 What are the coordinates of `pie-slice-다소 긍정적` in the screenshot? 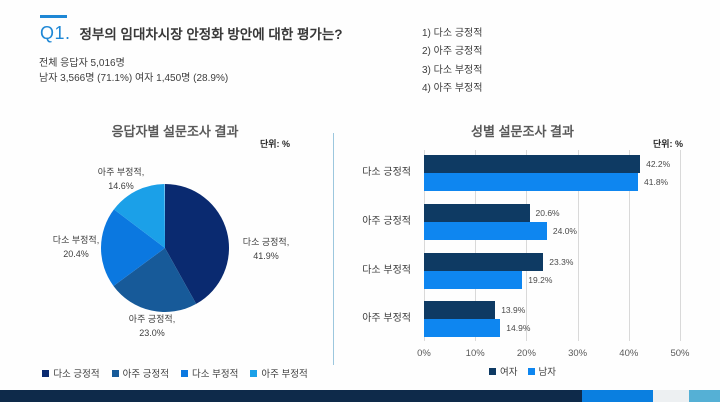 It's located at (197, 244).